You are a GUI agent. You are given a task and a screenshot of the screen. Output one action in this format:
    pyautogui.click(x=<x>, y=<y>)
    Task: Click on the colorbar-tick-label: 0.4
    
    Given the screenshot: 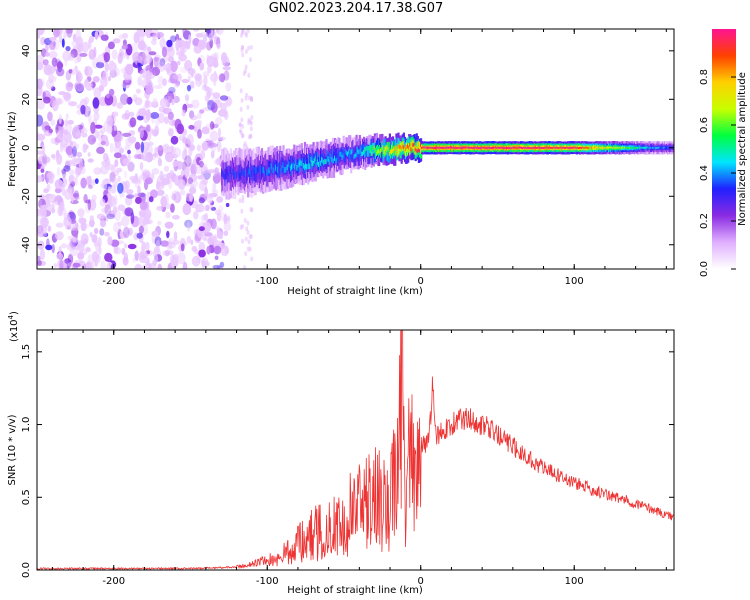 What is the action you would take?
    pyautogui.click(x=704, y=173)
    